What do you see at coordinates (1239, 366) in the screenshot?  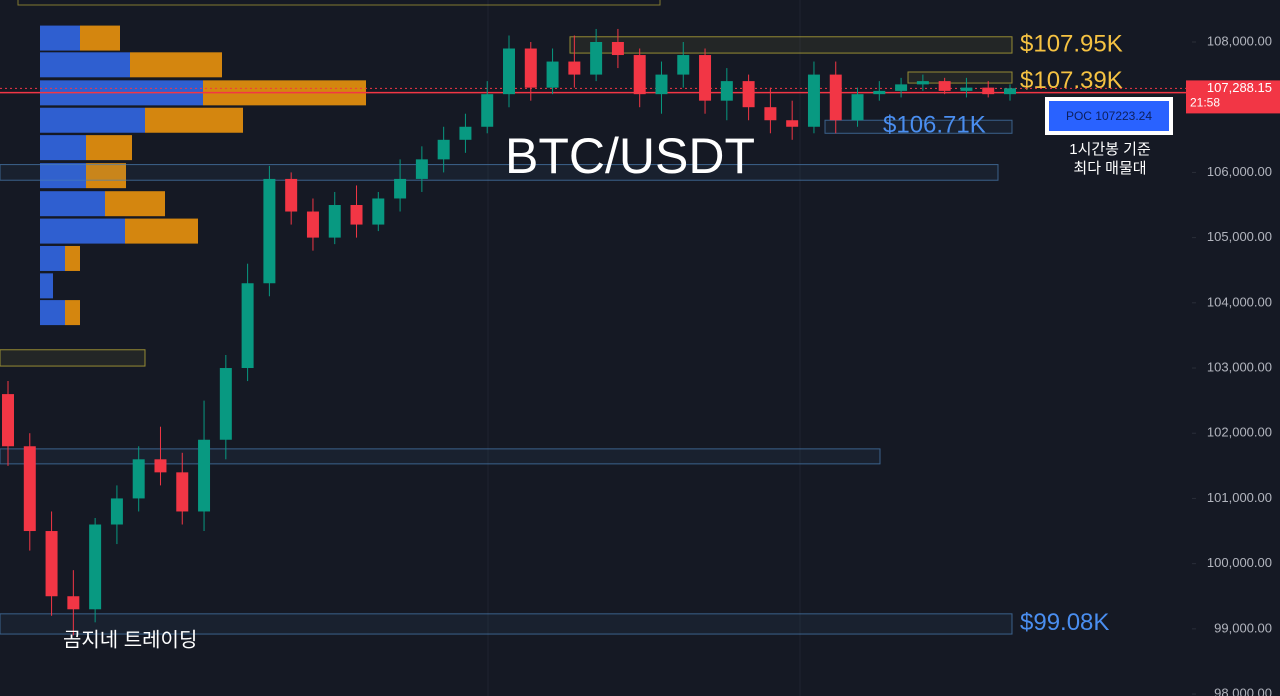 I see `y-tick-label: 103,000.00` at bounding box center [1239, 366].